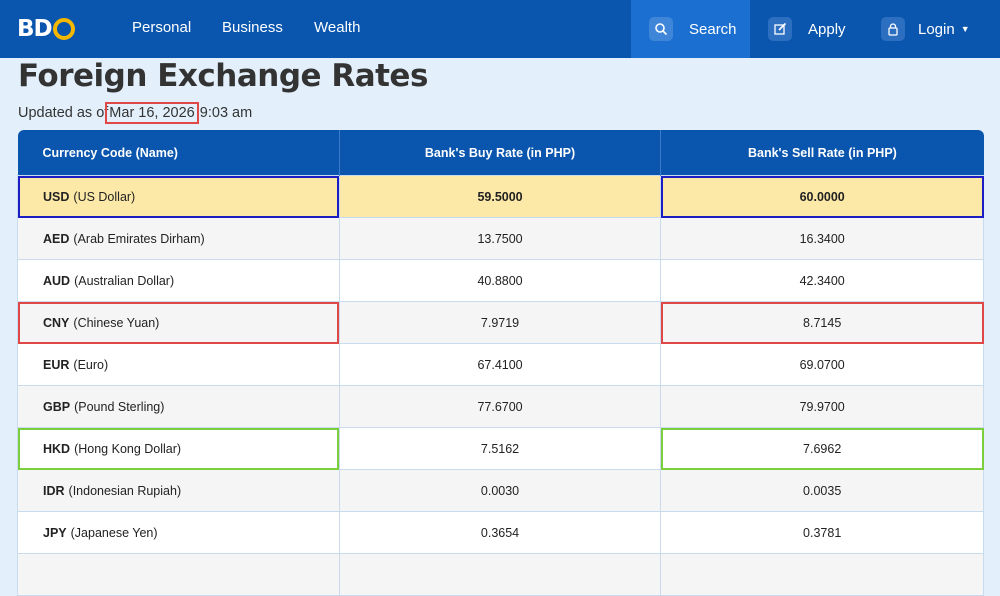 The image size is (1000, 596). I want to click on sell-rate-cell, so click(822, 574).